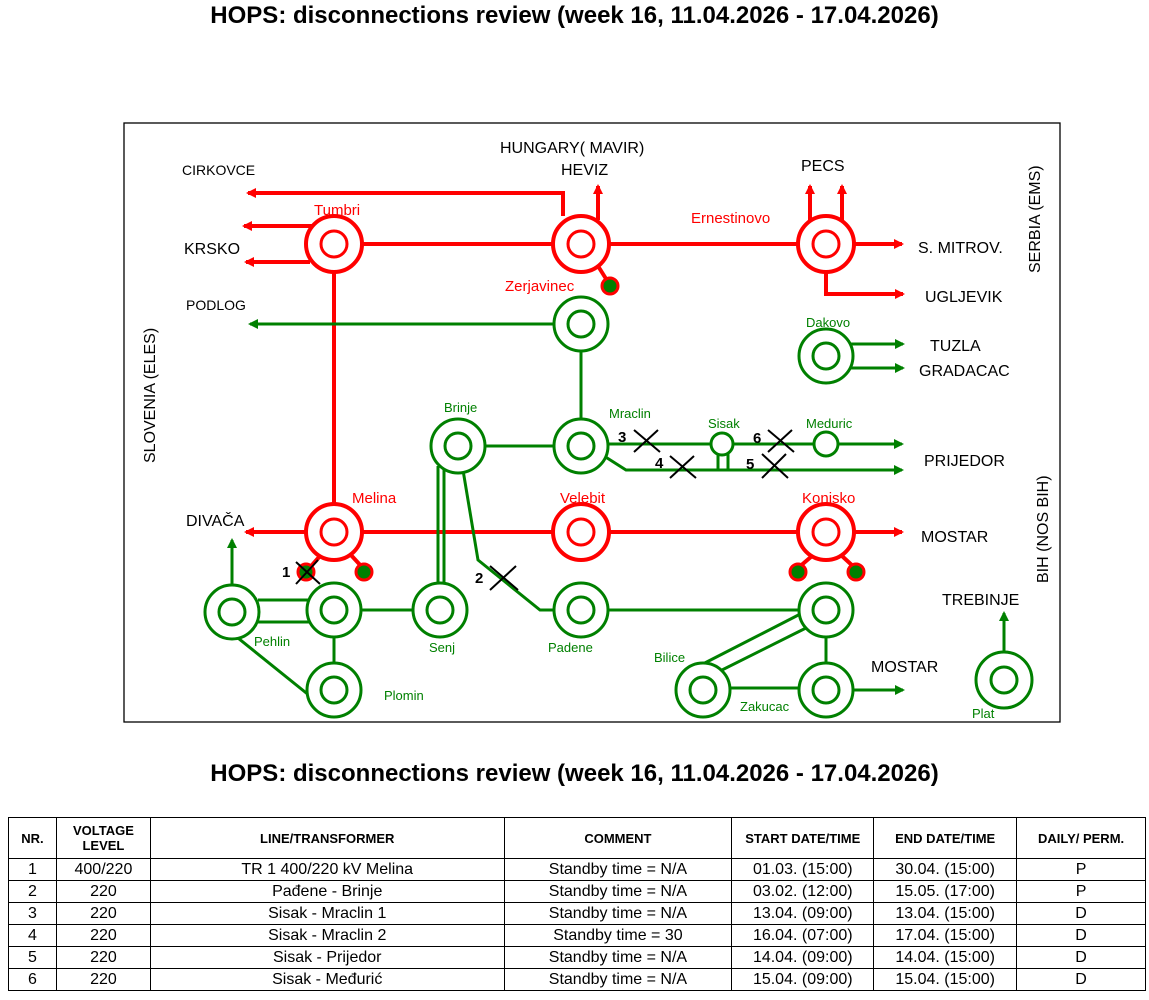 This screenshot has height=1000, width=1149. Describe the element at coordinates (960, 248) in the screenshot. I see `ext-s-mitrov: S. MITROV.` at that location.